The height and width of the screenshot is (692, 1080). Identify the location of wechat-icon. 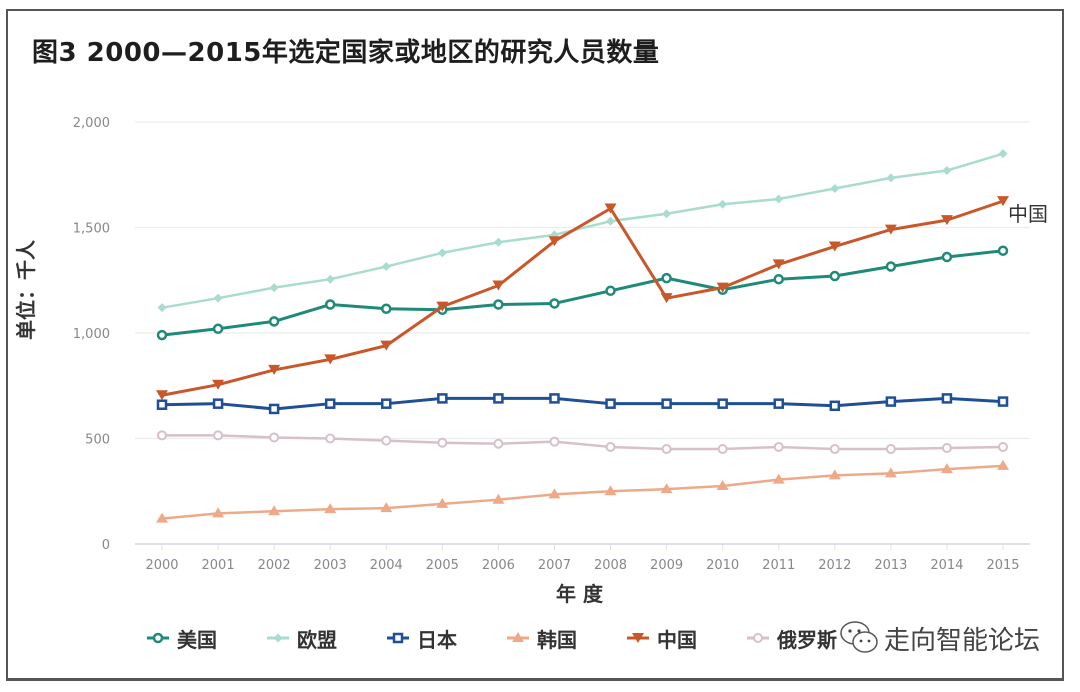
(859, 637).